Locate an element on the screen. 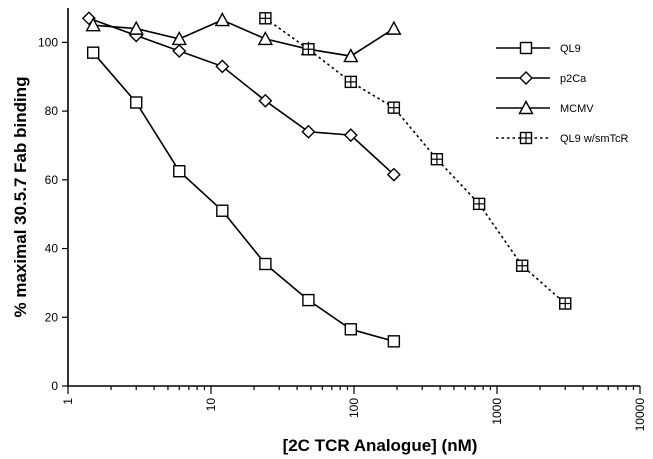  y-tick-label: 0 is located at coordinates (54, 386).